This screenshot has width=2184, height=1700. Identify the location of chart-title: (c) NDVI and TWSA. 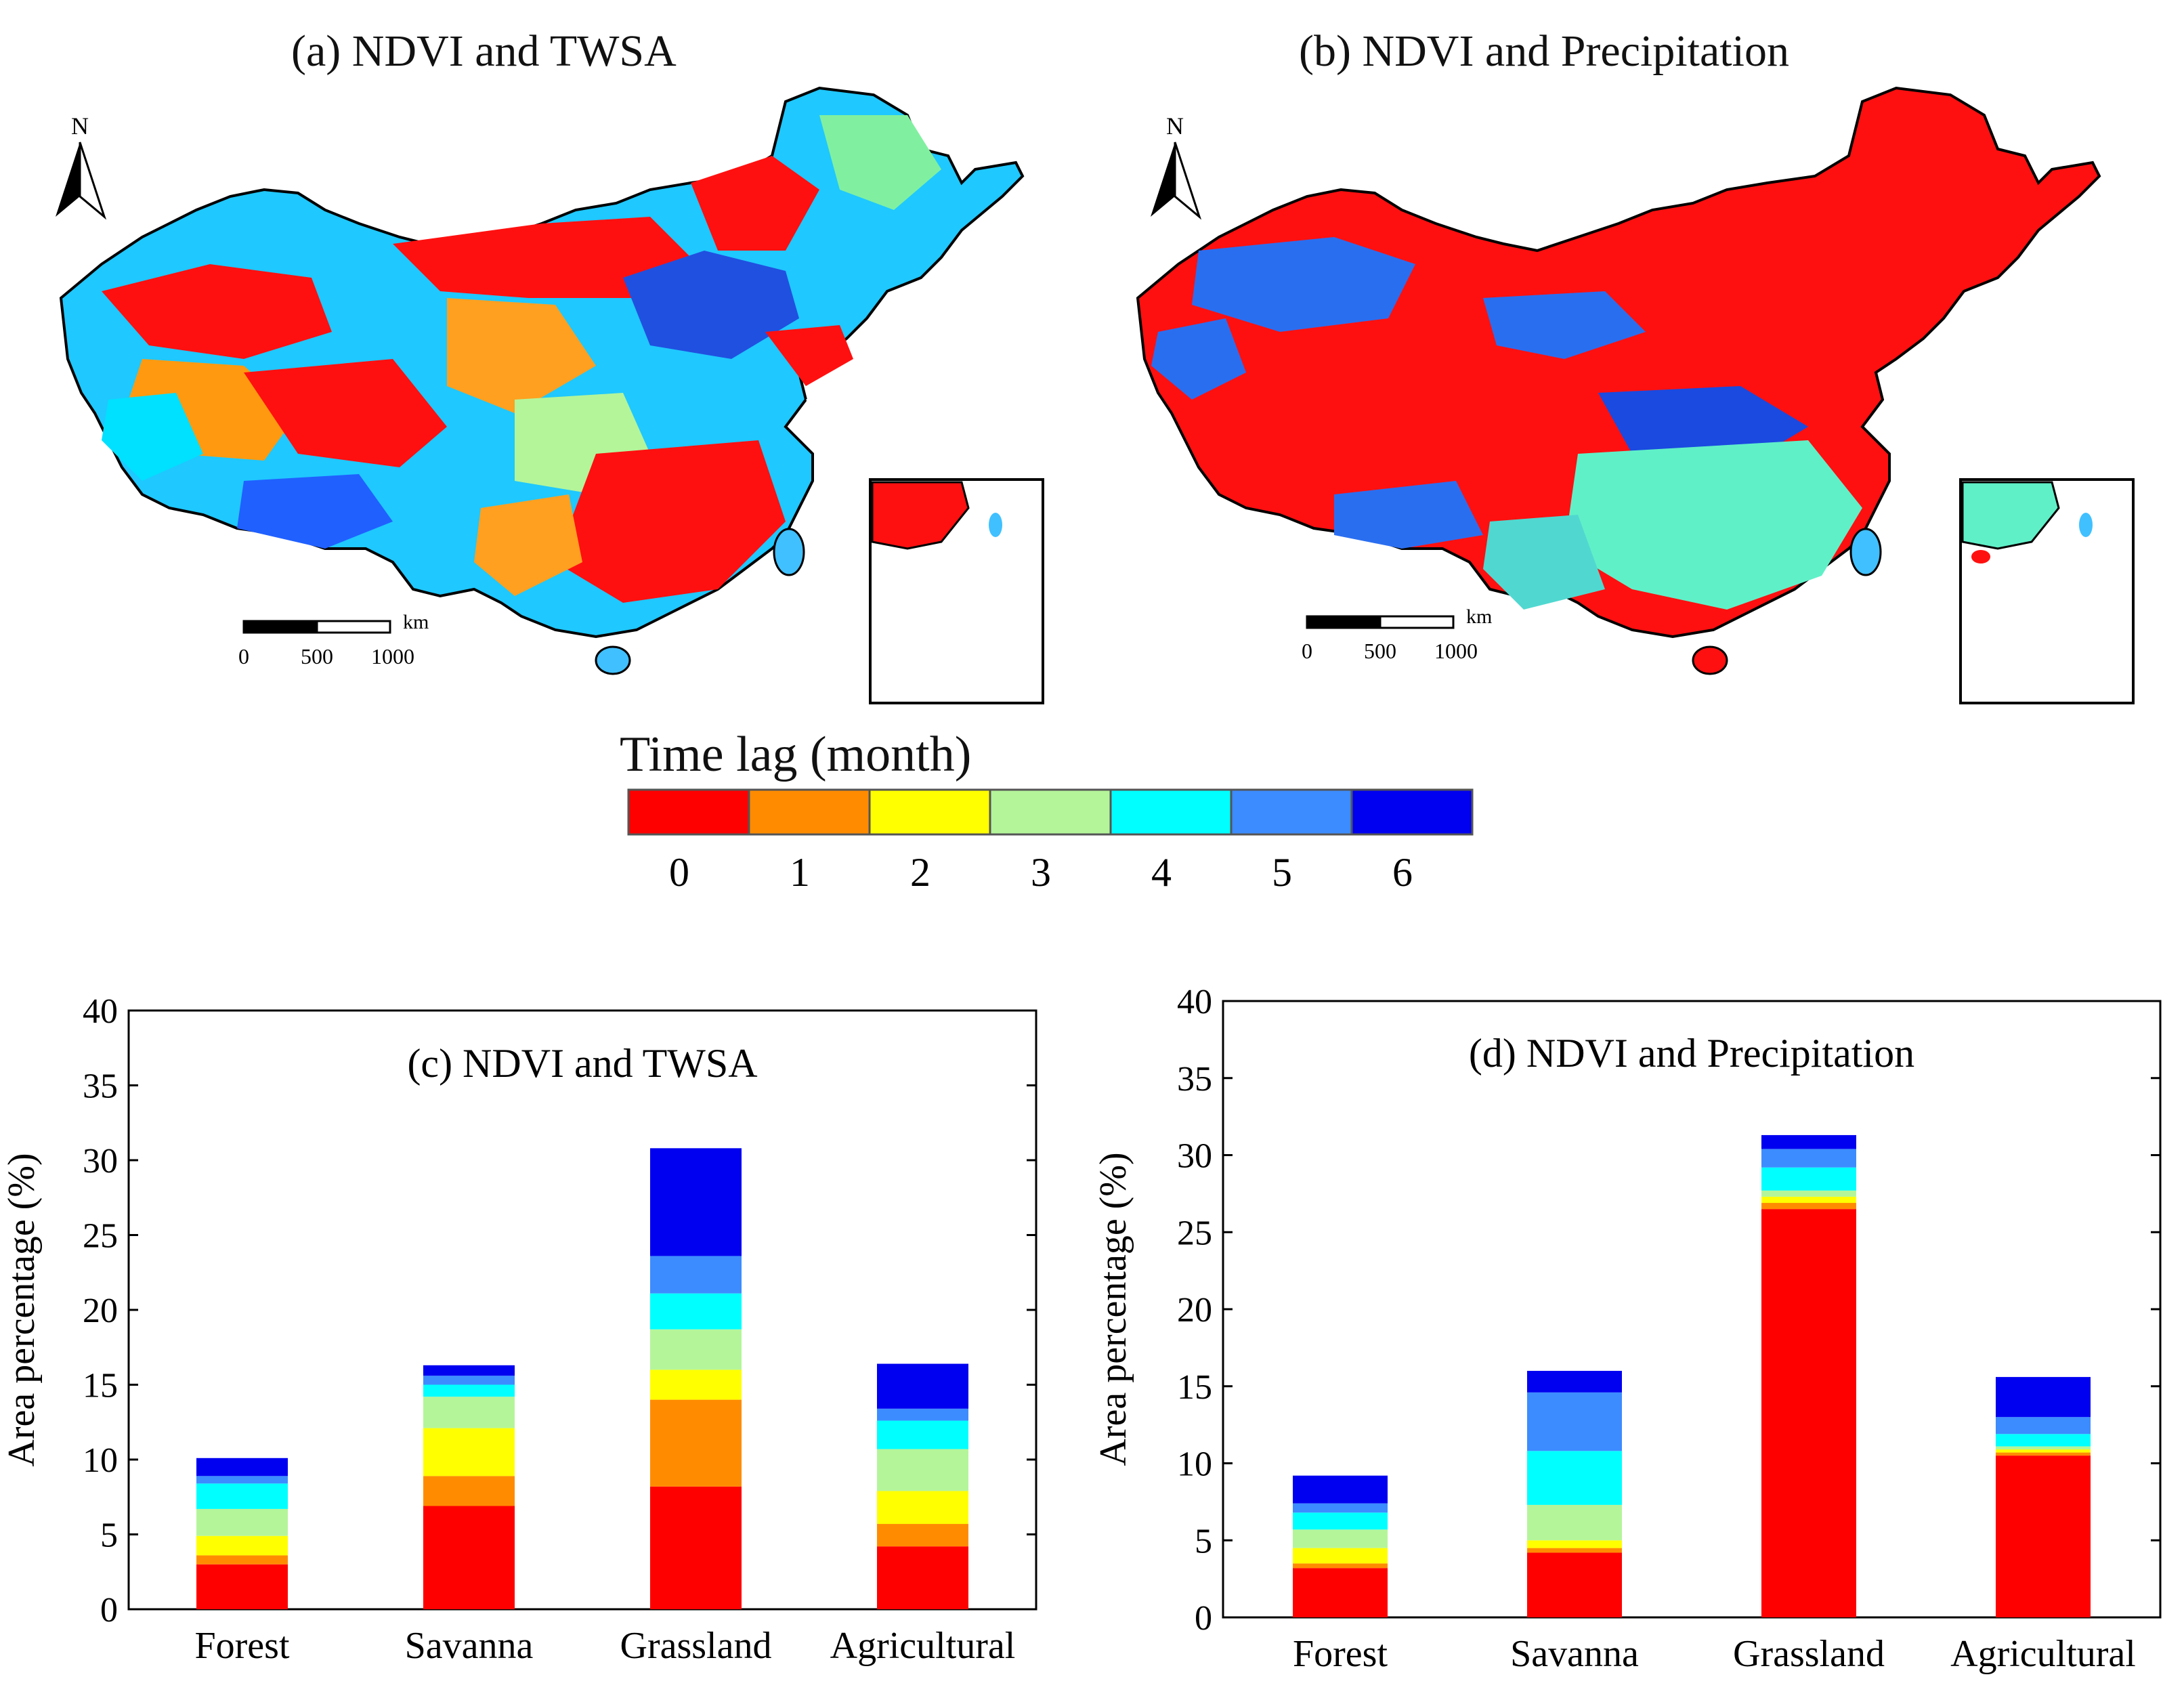
(582, 1063).